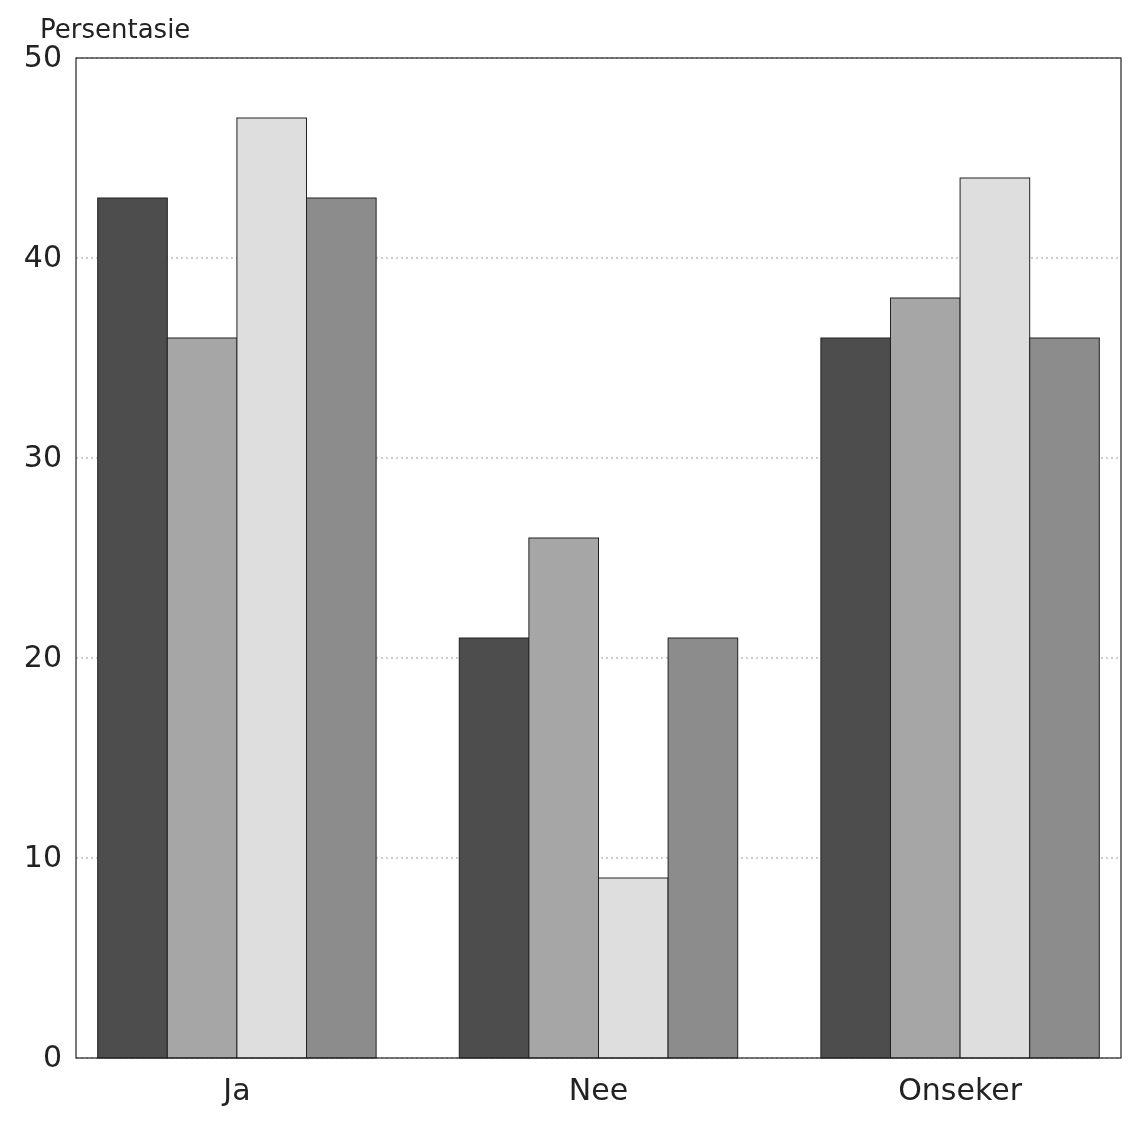  What do you see at coordinates (42, 656) in the screenshot?
I see `y-tick-label: 20` at bounding box center [42, 656].